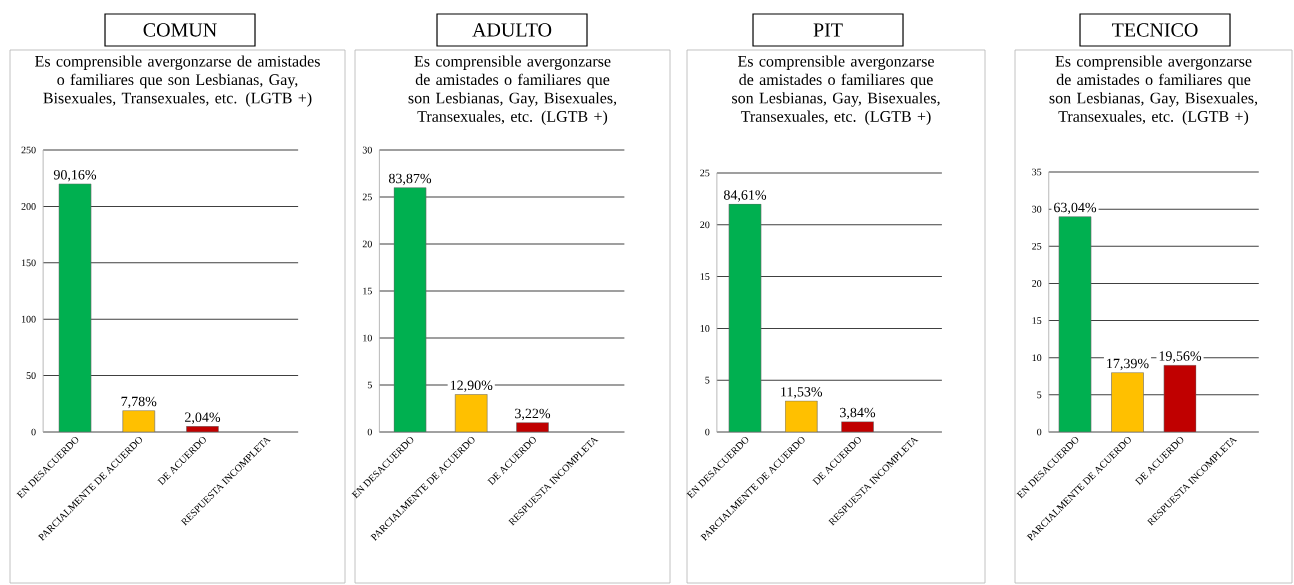 The image size is (1294, 585). What do you see at coordinates (1075, 208) in the screenshot?
I see `annotation: 63,04%` at bounding box center [1075, 208].